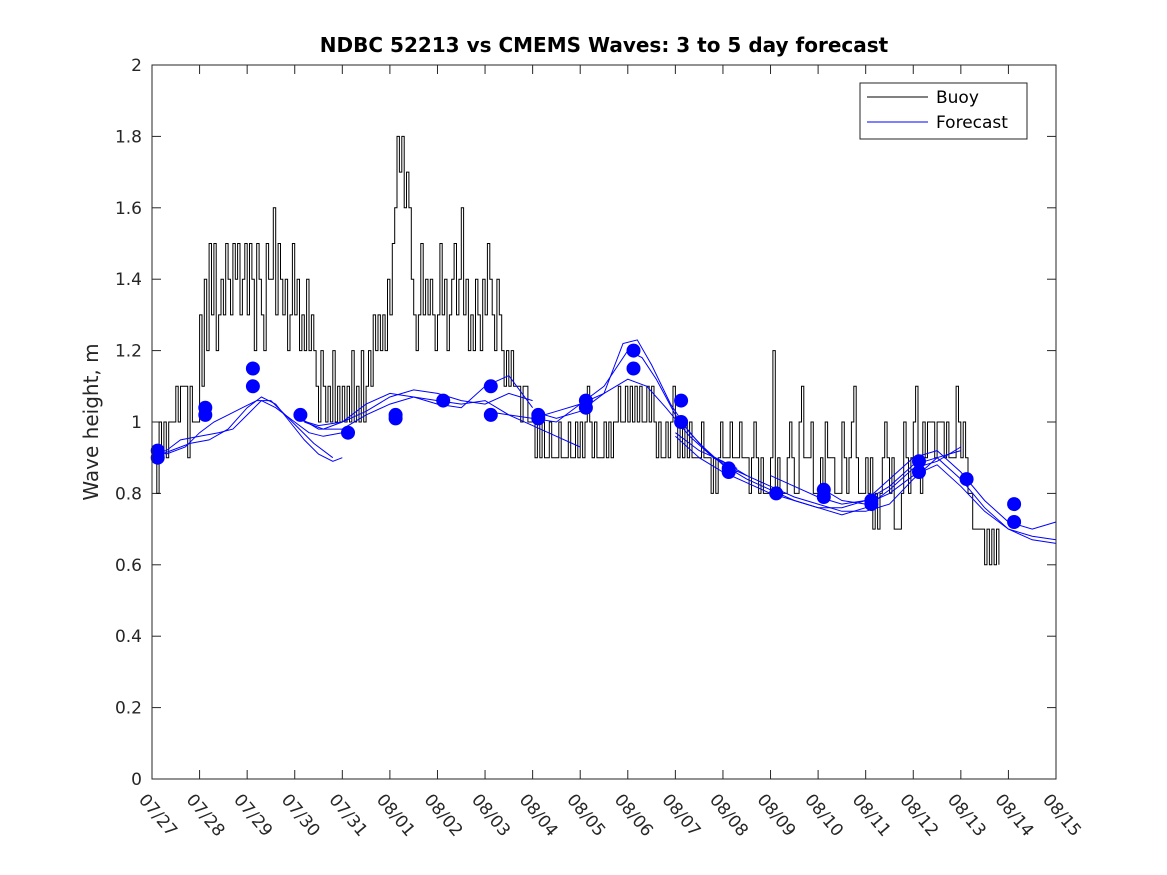 The height and width of the screenshot is (875, 1167). I want to click on y-tick-label: 0, so click(136, 780).